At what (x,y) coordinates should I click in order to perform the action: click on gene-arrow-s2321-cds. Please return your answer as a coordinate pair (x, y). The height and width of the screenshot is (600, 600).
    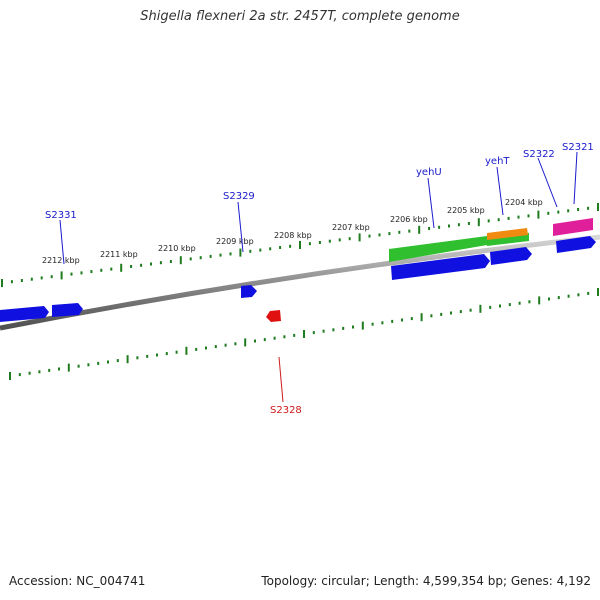
    Looking at the image, I should click on (576, 244).